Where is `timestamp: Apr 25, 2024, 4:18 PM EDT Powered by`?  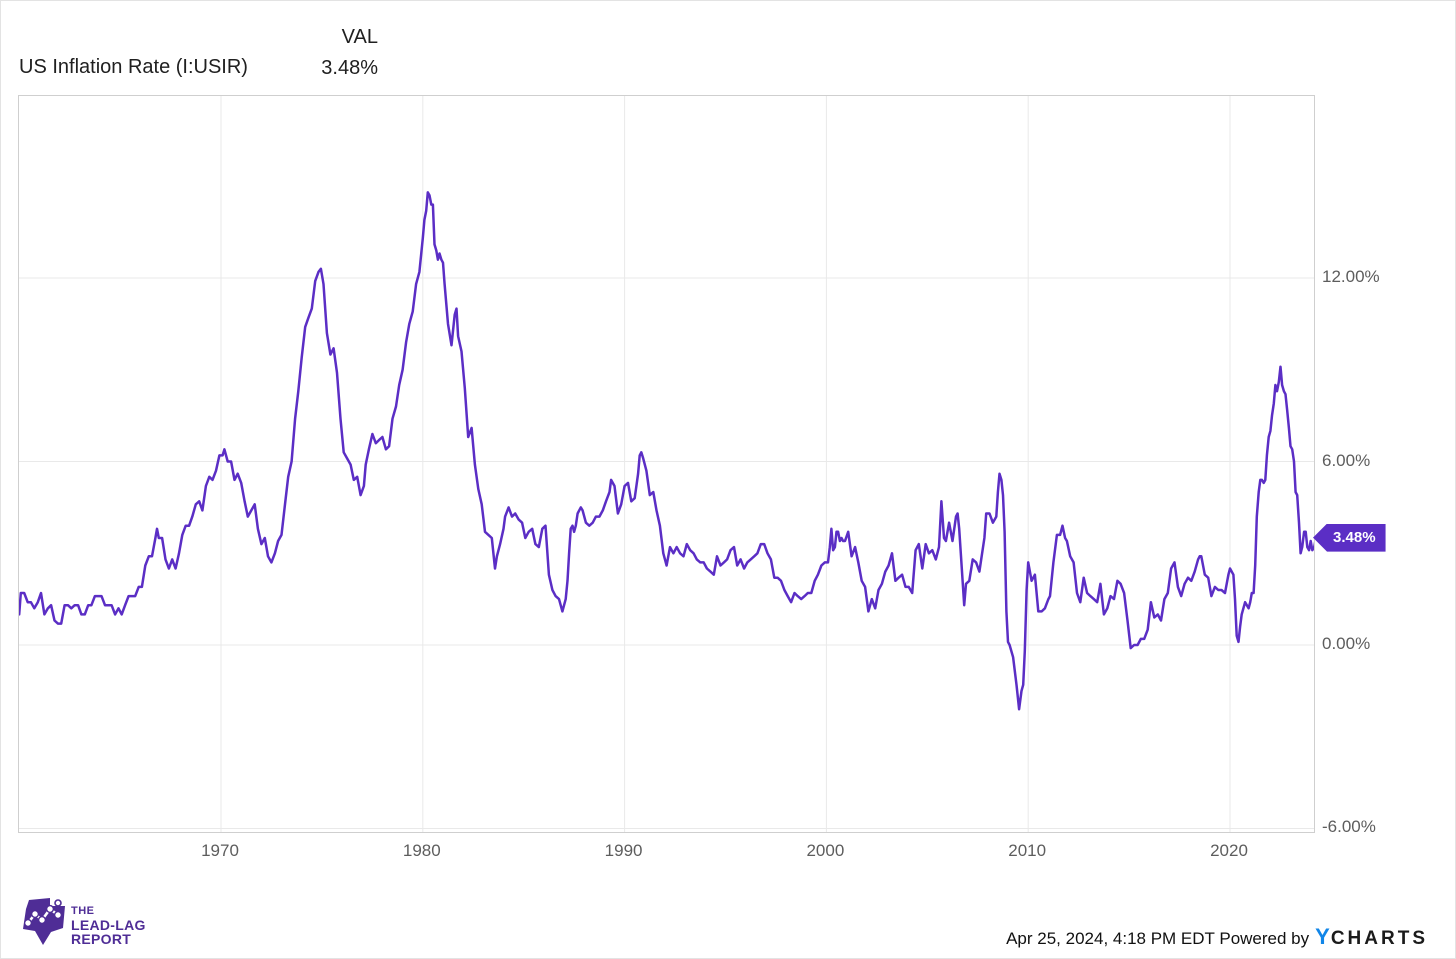 timestamp: Apr 25, 2024, 4:18 PM EDT Powered by is located at coordinates (1158, 938).